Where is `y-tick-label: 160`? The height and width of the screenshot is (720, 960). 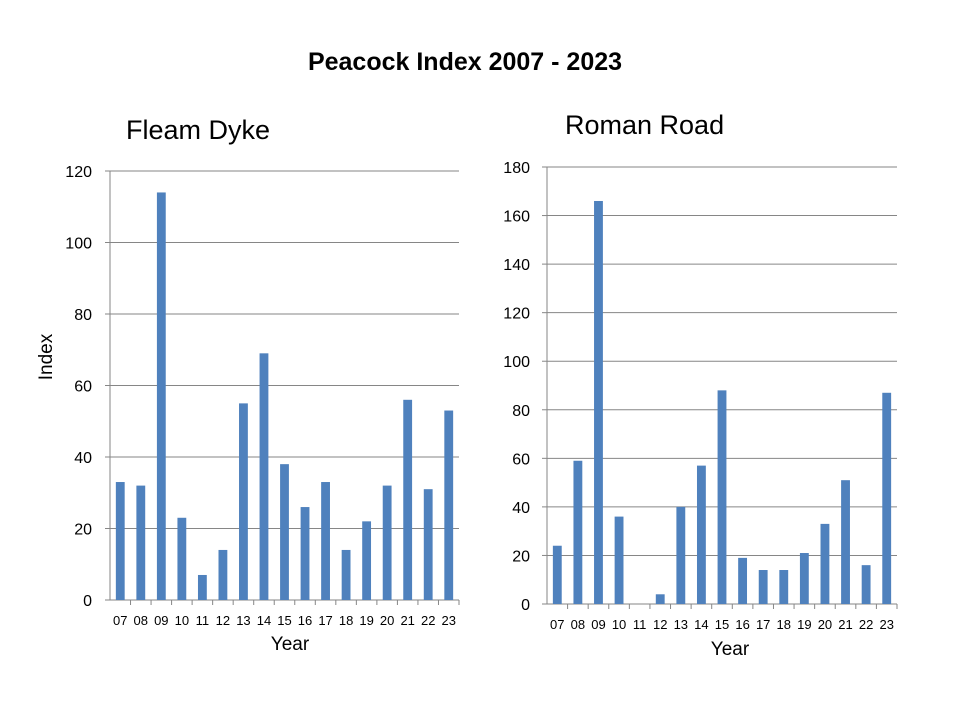 y-tick-label: 160 is located at coordinates (516, 217).